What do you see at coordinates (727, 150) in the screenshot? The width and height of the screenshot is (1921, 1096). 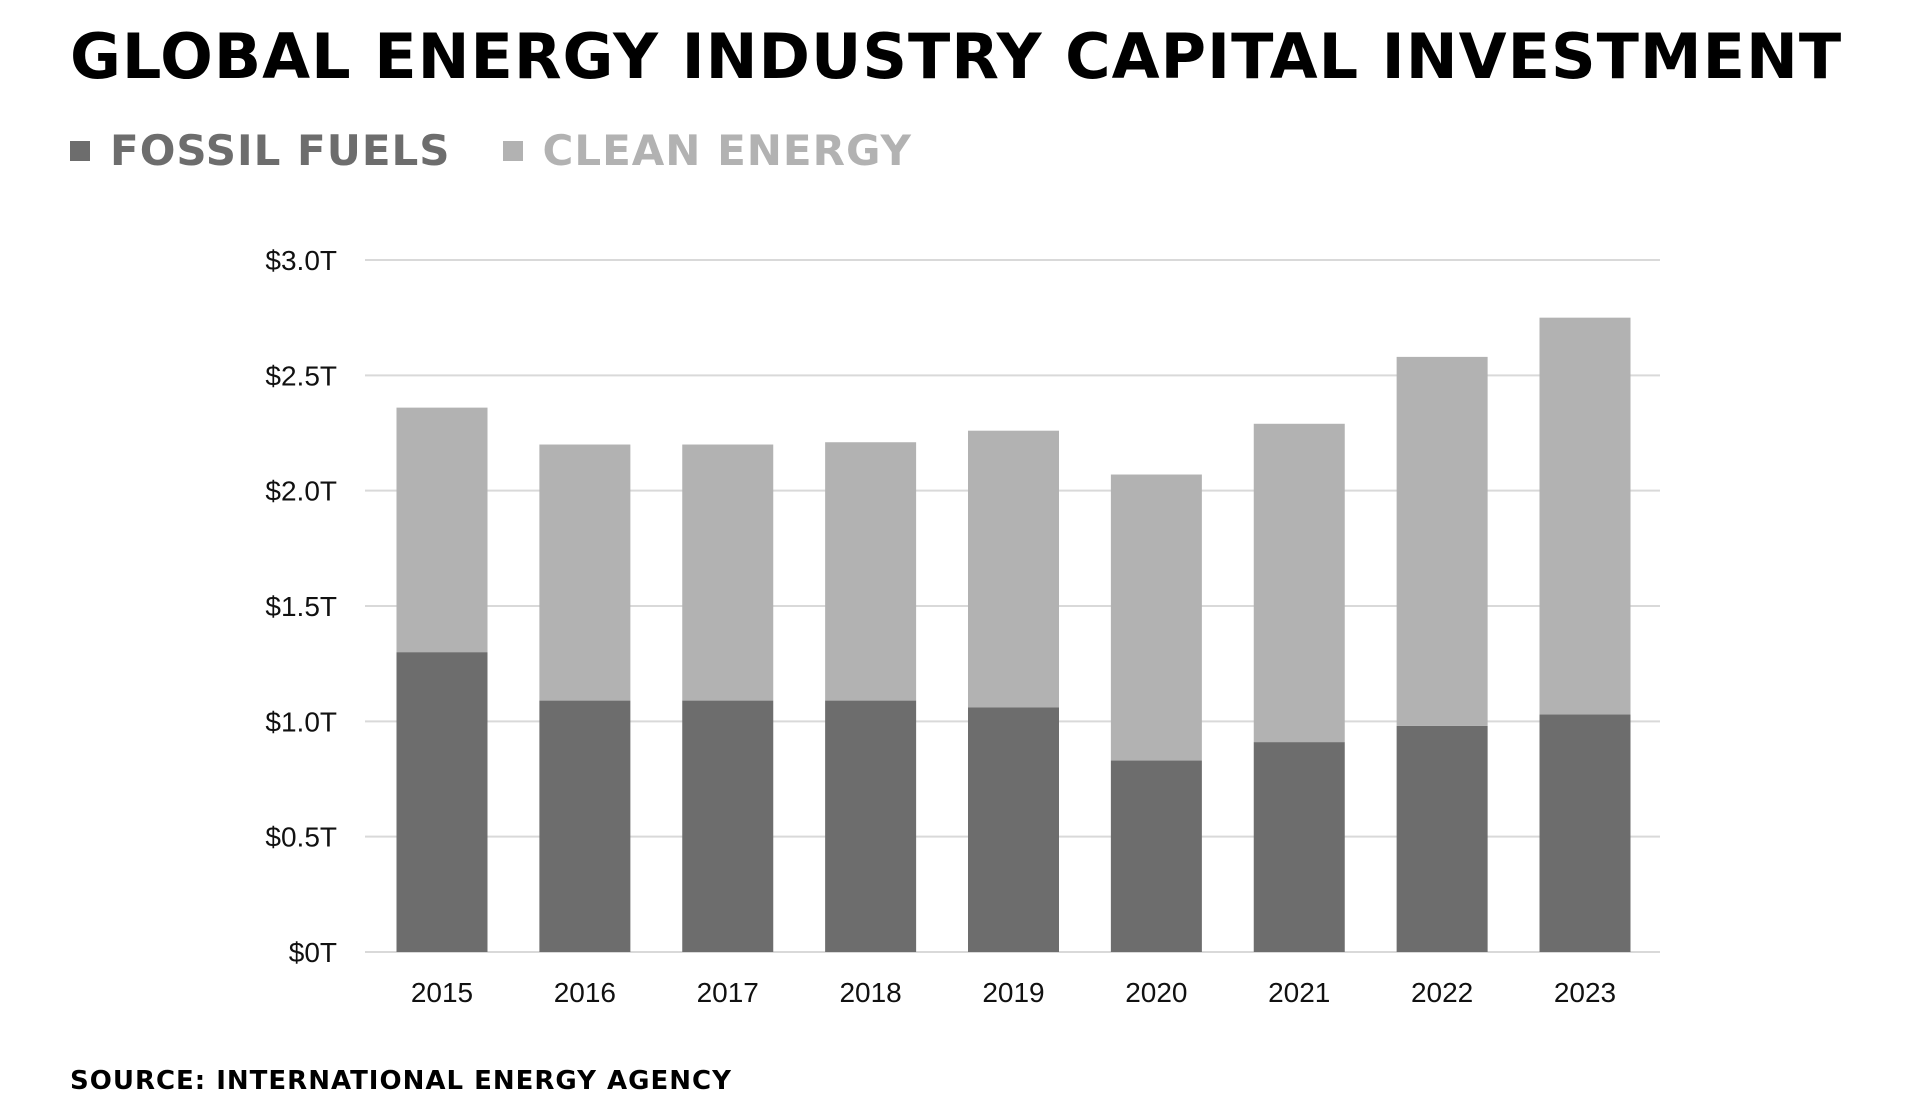 I see `legend-label-clean-energy: Clean Energy` at bounding box center [727, 150].